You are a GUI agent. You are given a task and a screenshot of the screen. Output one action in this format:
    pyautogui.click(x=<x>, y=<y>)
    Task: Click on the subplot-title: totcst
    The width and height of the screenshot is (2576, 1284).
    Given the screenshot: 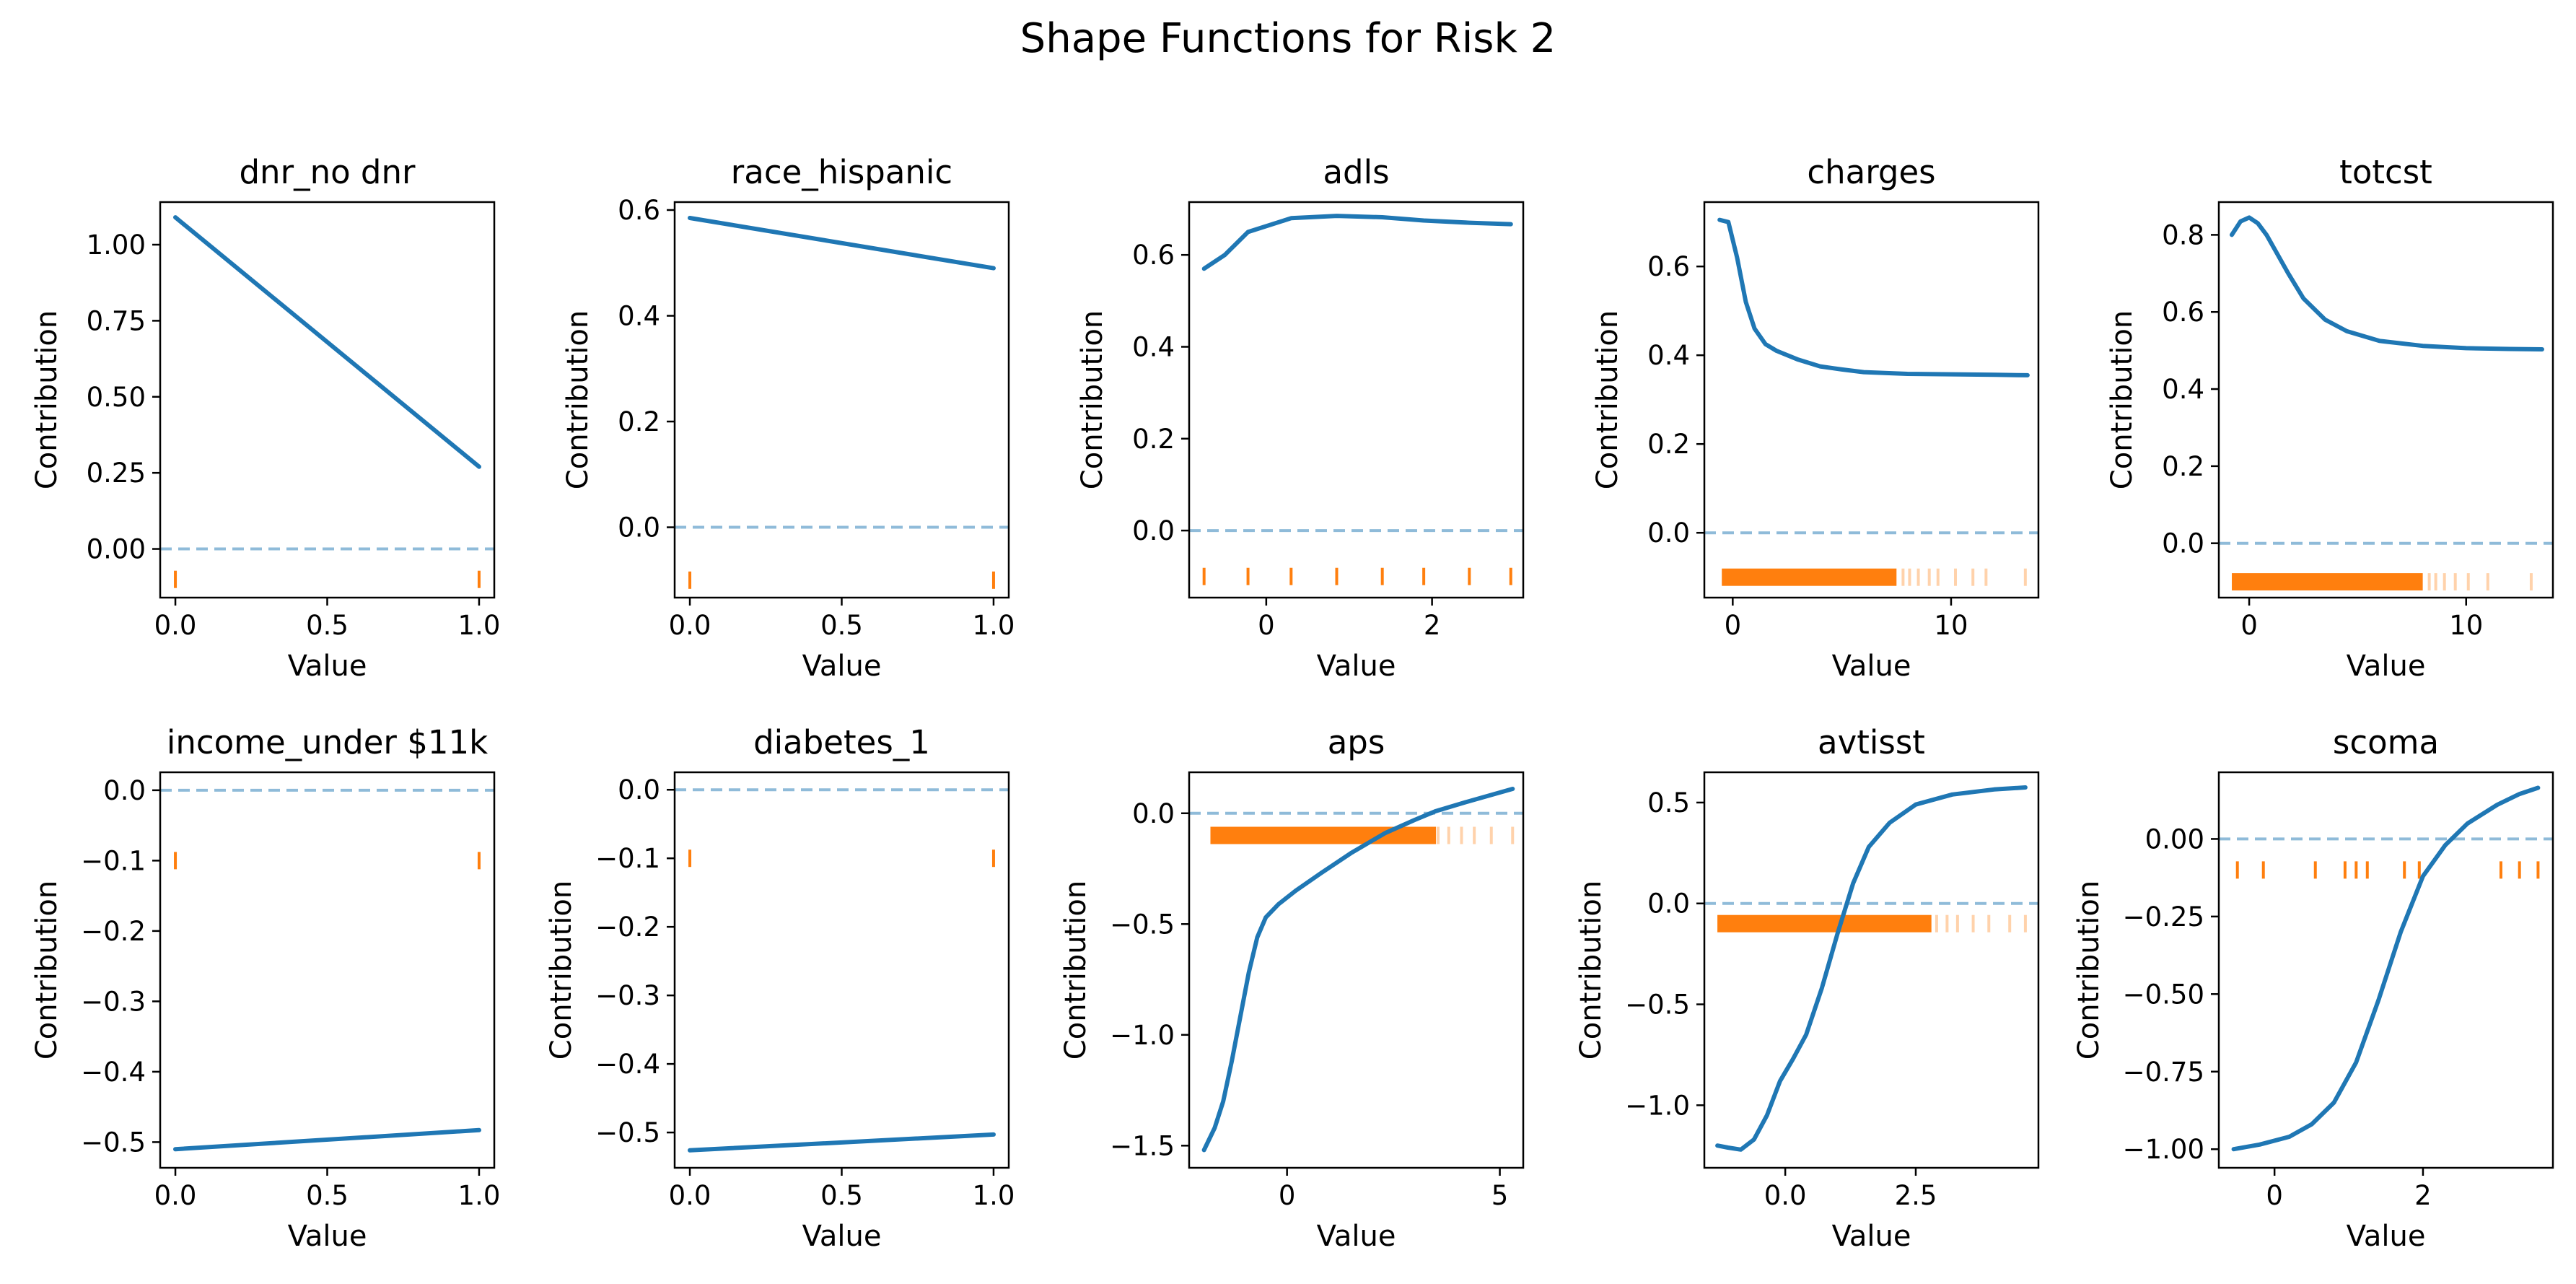 What is the action you would take?
    pyautogui.click(x=2385, y=172)
    